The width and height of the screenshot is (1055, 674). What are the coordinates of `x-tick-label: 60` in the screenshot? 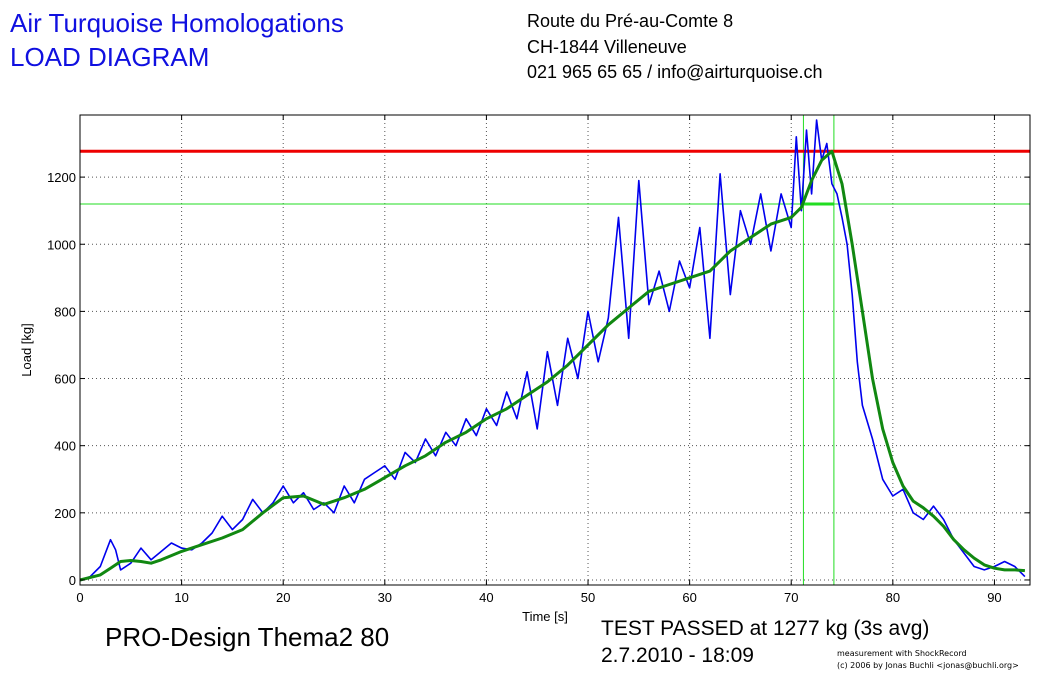 It's located at (689, 597).